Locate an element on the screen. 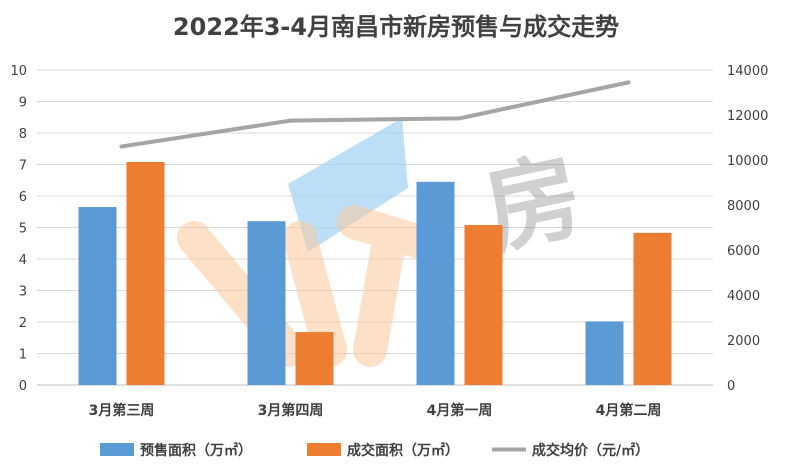  legend-label: 成交面积（万㎡） is located at coordinates (403, 450).